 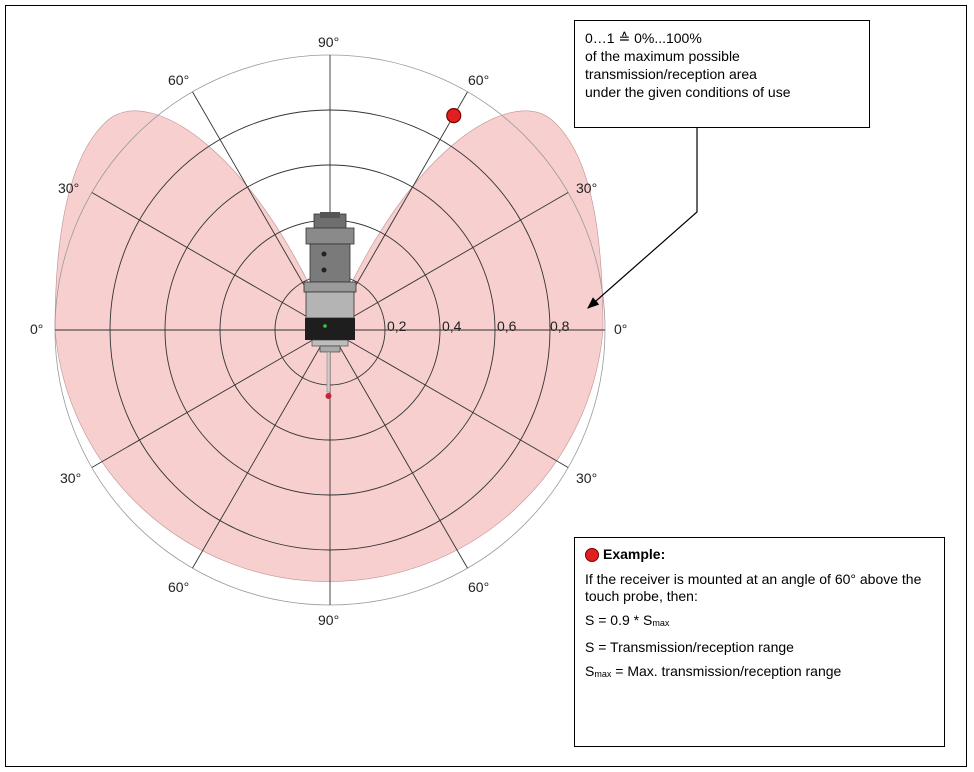 What do you see at coordinates (70, 478) in the screenshot?
I see `angle-label-mid-lower-left: 30°` at bounding box center [70, 478].